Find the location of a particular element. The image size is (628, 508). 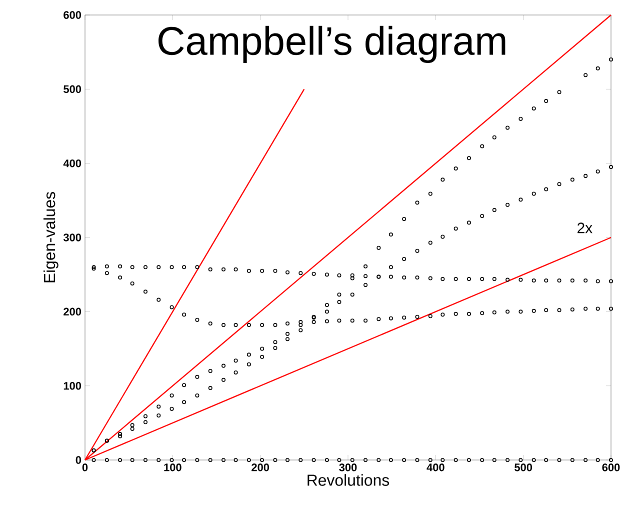

annotation: 2x is located at coordinates (585, 228).